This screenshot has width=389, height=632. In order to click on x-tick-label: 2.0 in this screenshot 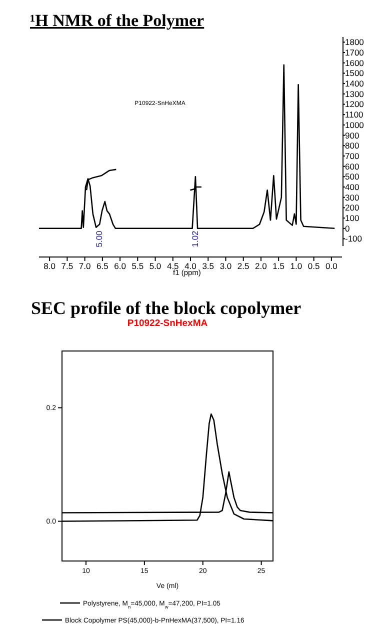, I will do `click(261, 266)`.